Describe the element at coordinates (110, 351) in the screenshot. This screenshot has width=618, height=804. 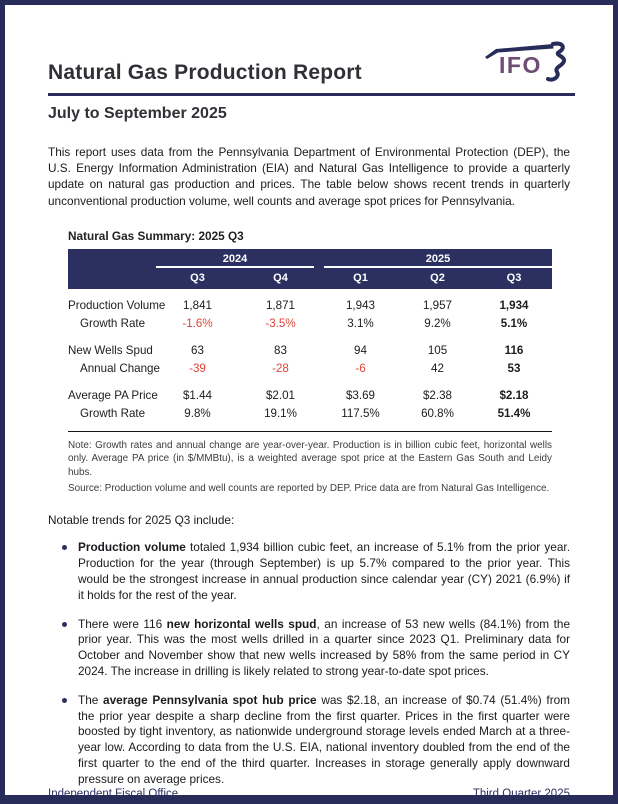
I see `row-label: New Wells Spud` at that location.